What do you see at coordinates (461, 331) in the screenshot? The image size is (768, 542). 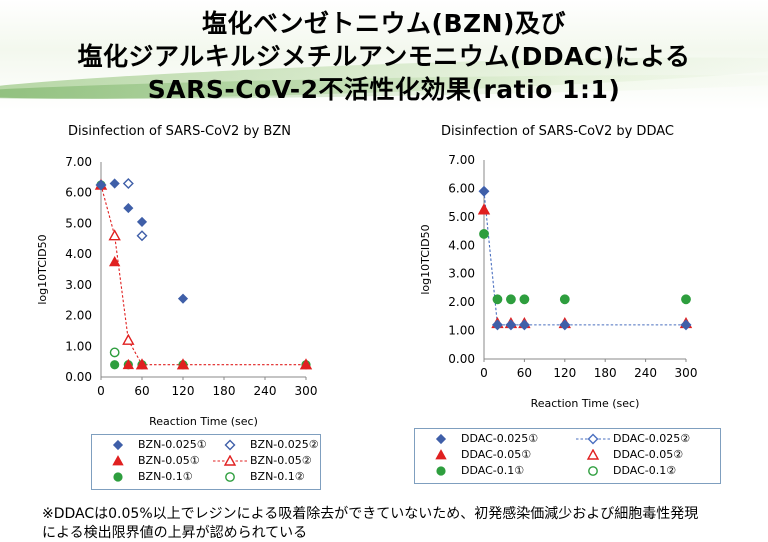 I see `y-tick-label: 1.00` at bounding box center [461, 331].